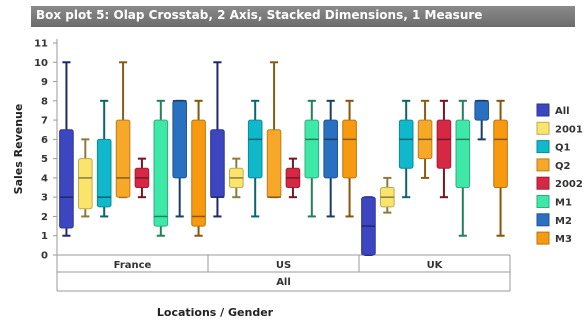 The height and width of the screenshot is (320, 587). I want to click on legend-label: 2001, so click(569, 129).